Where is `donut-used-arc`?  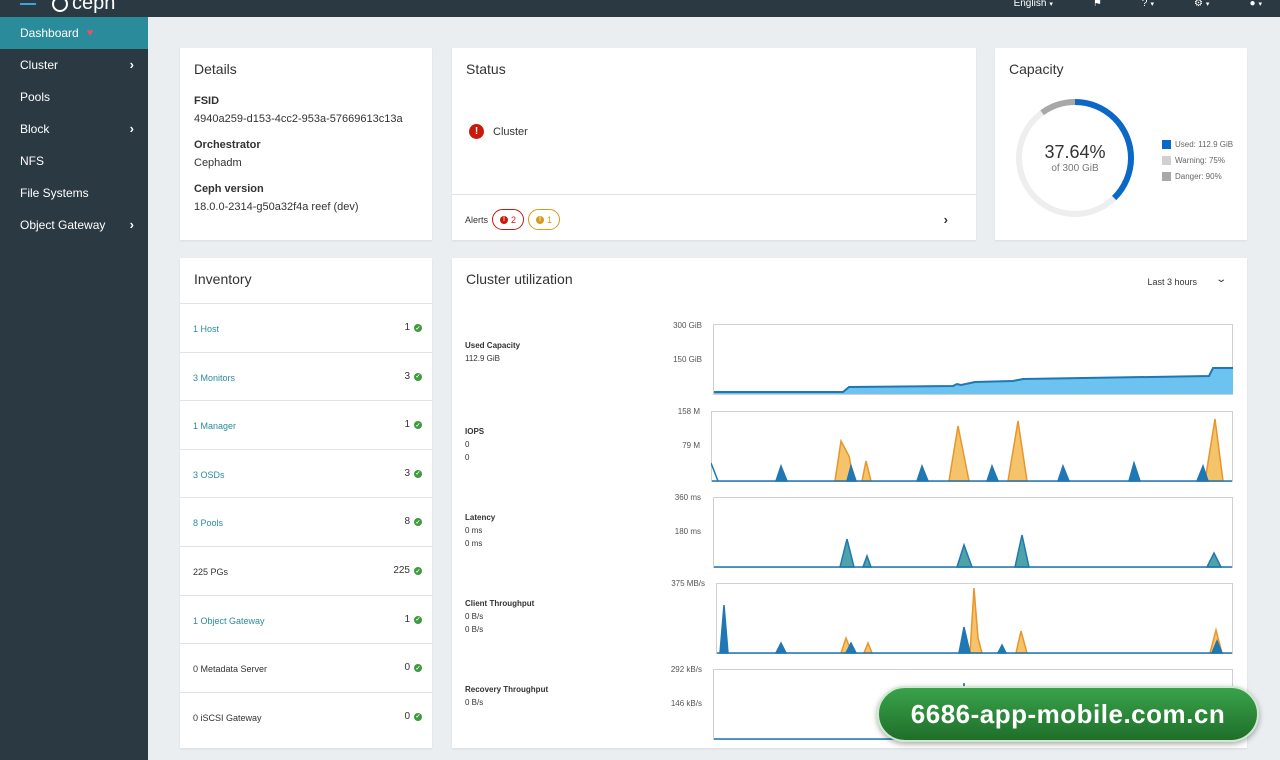 donut-used-arc is located at coordinates (1075, 158).